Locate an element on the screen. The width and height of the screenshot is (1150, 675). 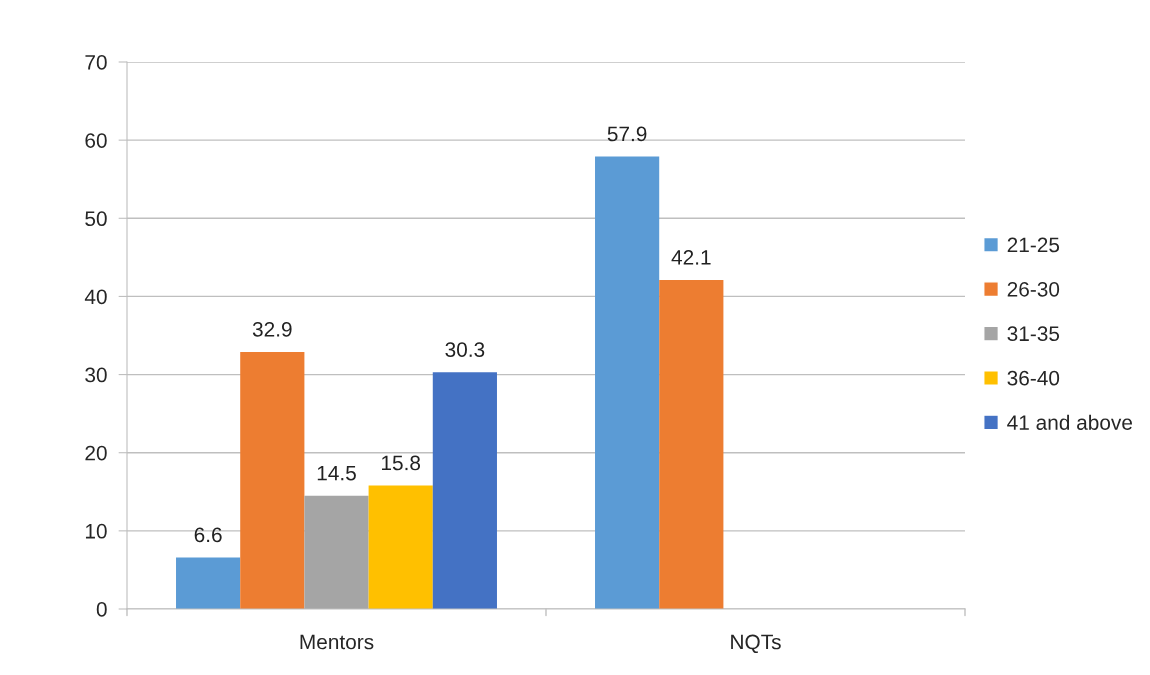
y-tick-label: 50 is located at coordinates (96, 219).